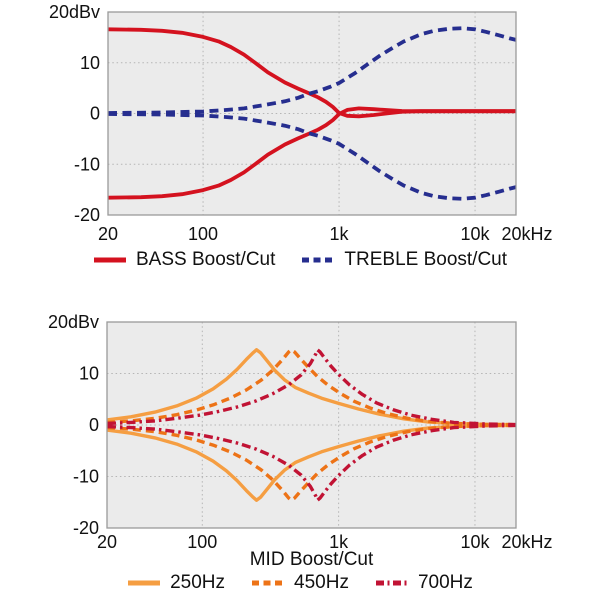 The image size is (600, 600). Describe the element at coordinates (321, 582) in the screenshot. I see `legend-label: 450Hz` at that location.